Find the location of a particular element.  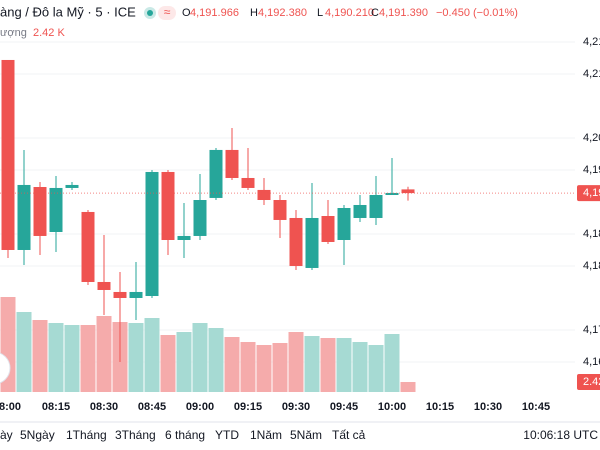

range-button: ày is located at coordinates (6, 435).